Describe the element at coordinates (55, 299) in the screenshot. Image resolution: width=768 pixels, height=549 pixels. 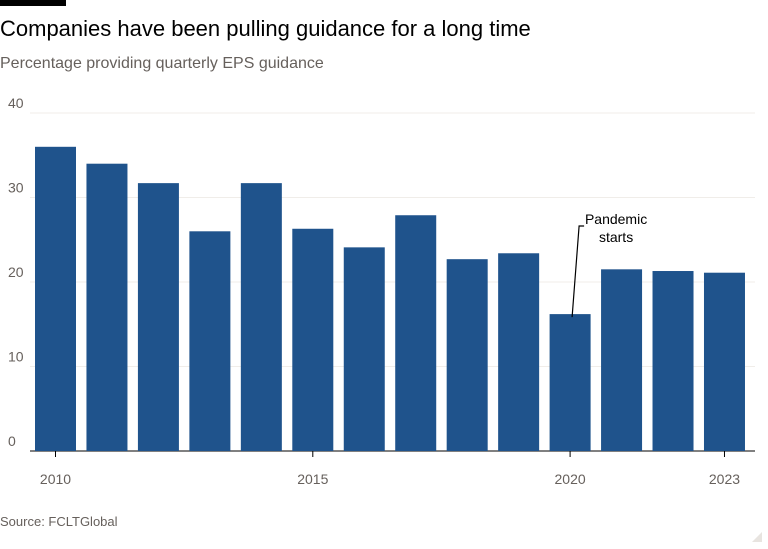
I see `bar-2010` at that location.